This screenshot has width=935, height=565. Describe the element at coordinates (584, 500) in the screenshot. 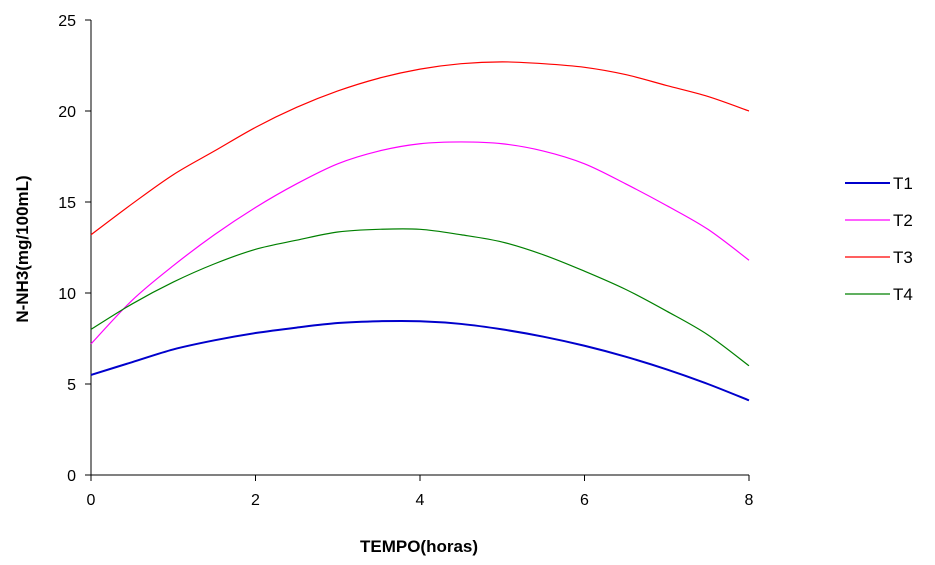

I see `x-tick-label-3: 6` at that location.